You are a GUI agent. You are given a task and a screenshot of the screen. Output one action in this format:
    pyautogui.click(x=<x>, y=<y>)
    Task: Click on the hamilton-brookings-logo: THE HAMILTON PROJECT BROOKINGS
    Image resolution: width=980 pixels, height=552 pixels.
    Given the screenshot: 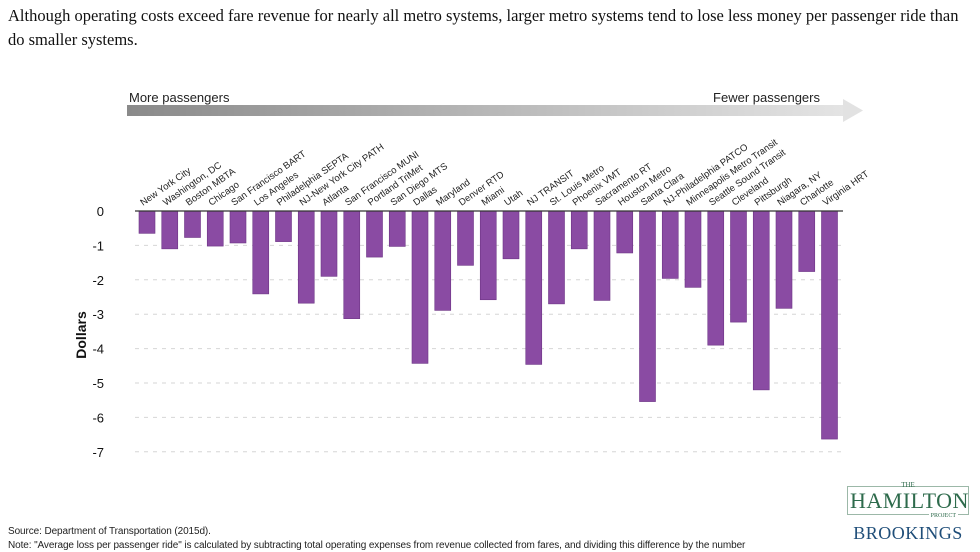 What is the action you would take?
    pyautogui.click(x=908, y=512)
    